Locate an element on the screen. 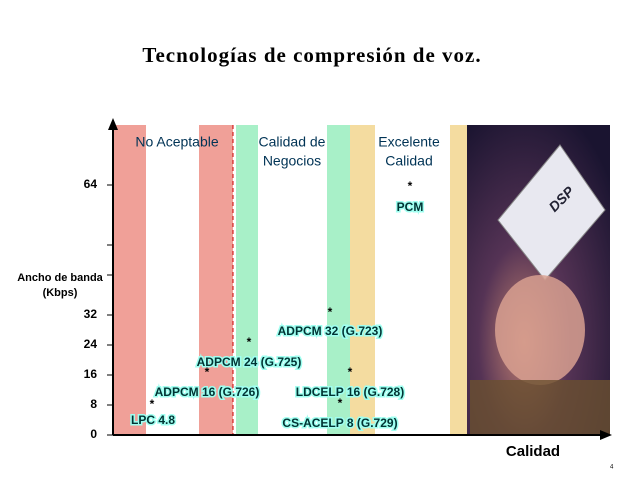  page-number: 4 is located at coordinates (612, 468).